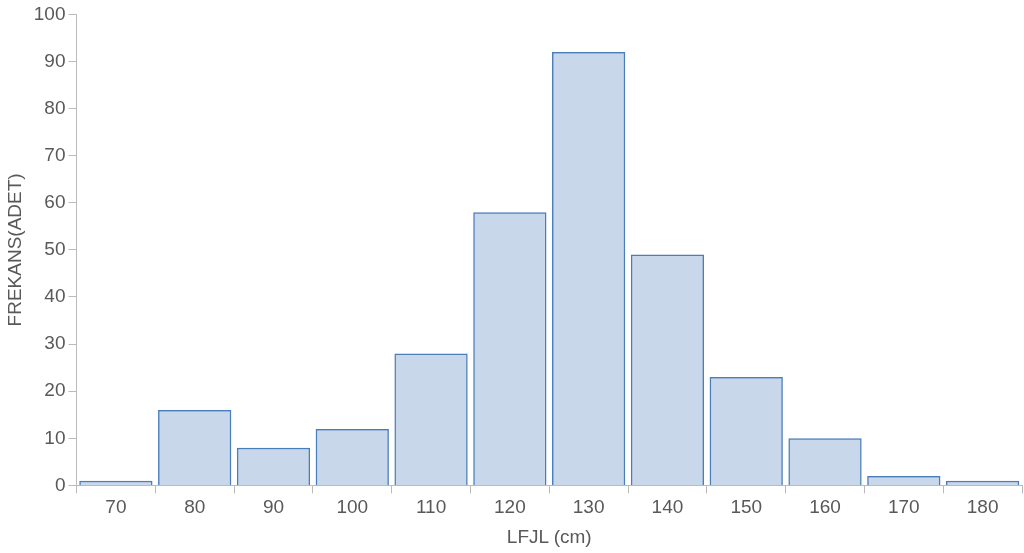  I want to click on x-tick-label: 70, so click(116, 507).